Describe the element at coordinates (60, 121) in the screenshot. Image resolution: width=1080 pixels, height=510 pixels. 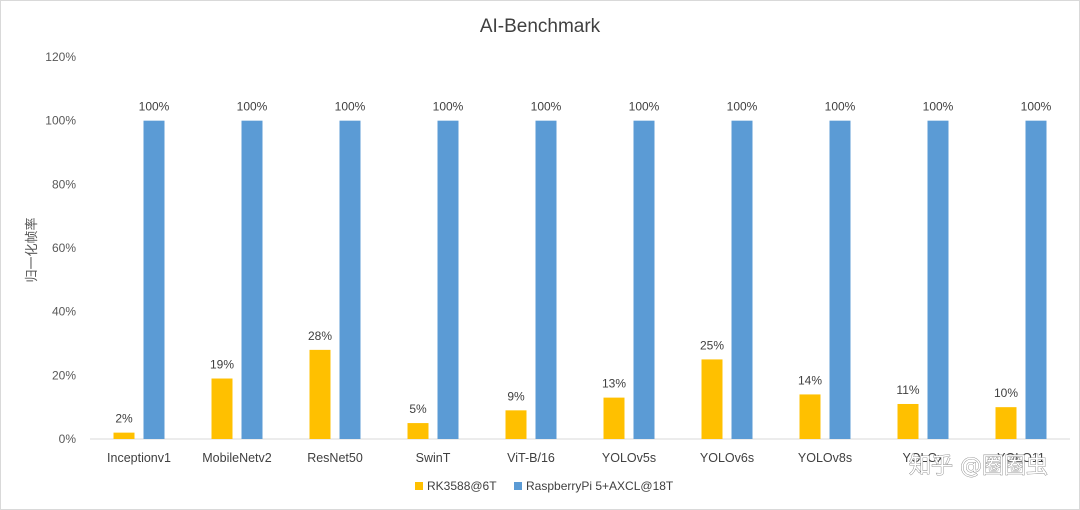
I see `y-tick-label: 100%` at that location.